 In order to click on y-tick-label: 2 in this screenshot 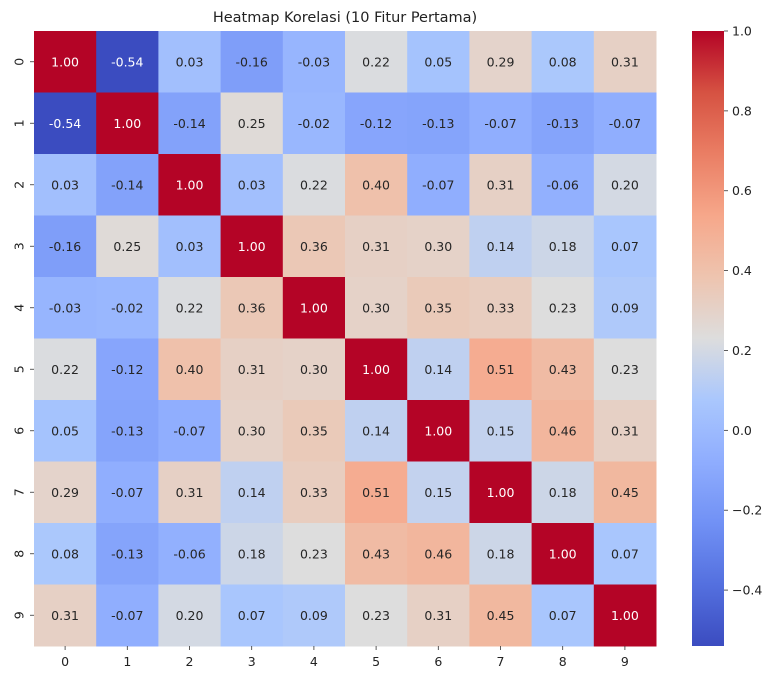, I will do `click(19, 185)`.